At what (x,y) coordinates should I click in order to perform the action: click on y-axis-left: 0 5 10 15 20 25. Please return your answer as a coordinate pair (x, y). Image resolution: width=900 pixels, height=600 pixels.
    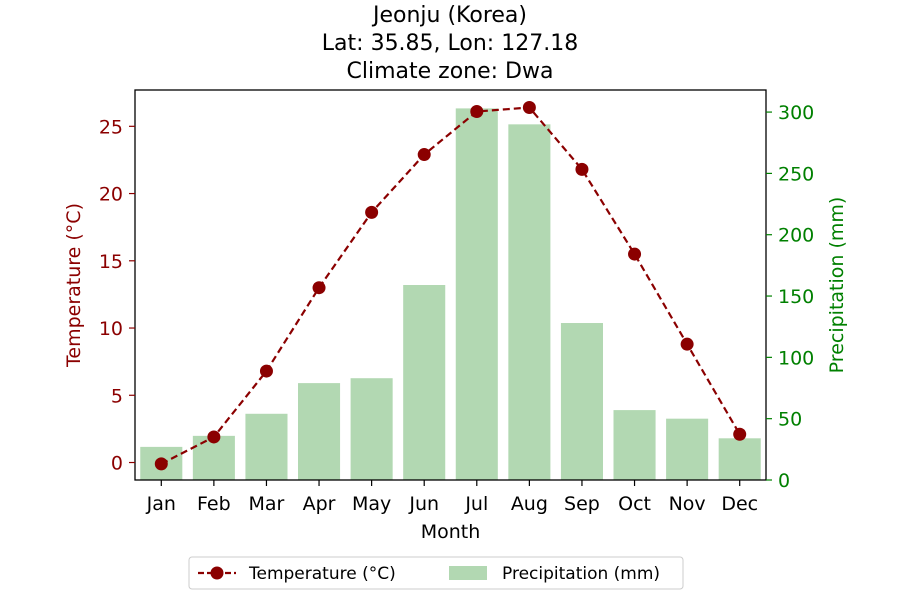
    Looking at the image, I should click on (117, 295).